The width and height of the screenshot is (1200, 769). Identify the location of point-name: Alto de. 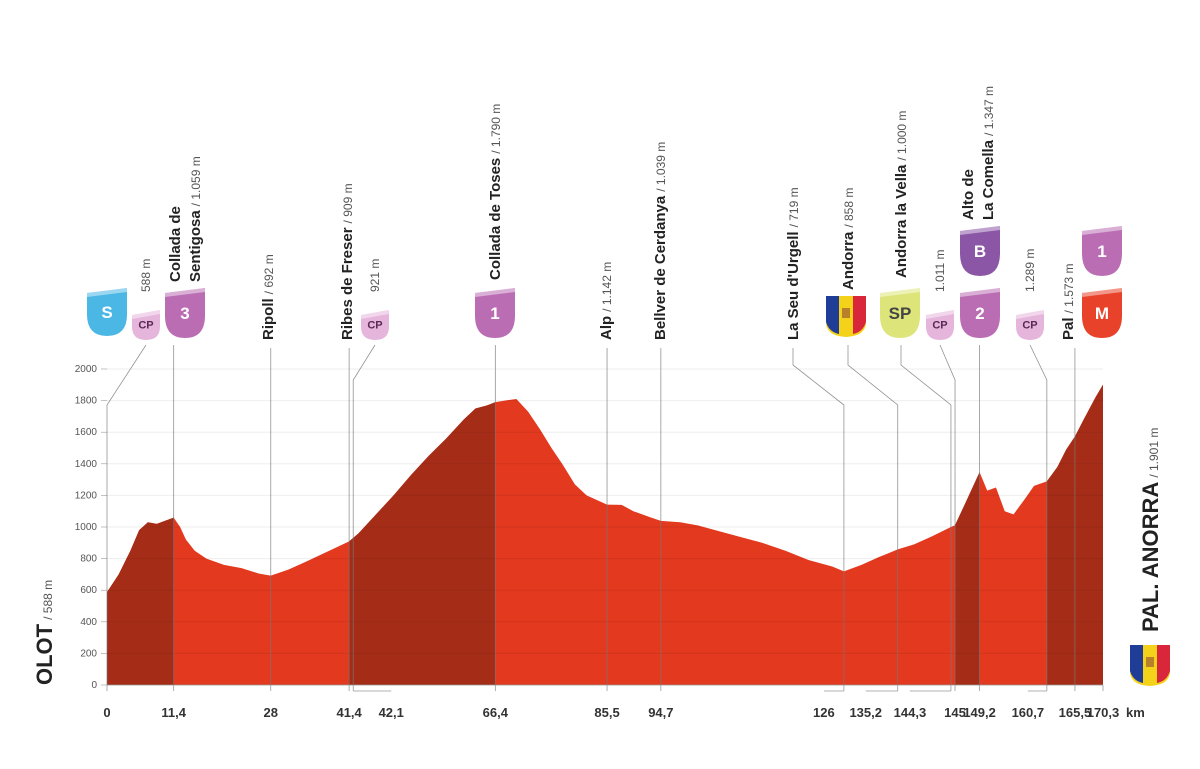
(968, 194).